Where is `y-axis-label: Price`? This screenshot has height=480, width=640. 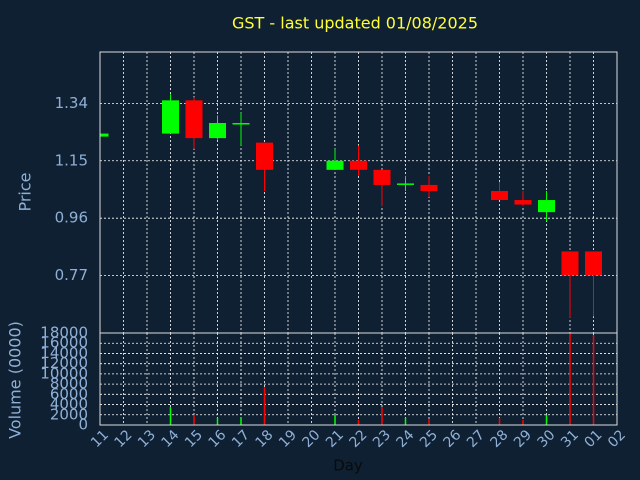 y-axis-label: Price is located at coordinates (25, 191).